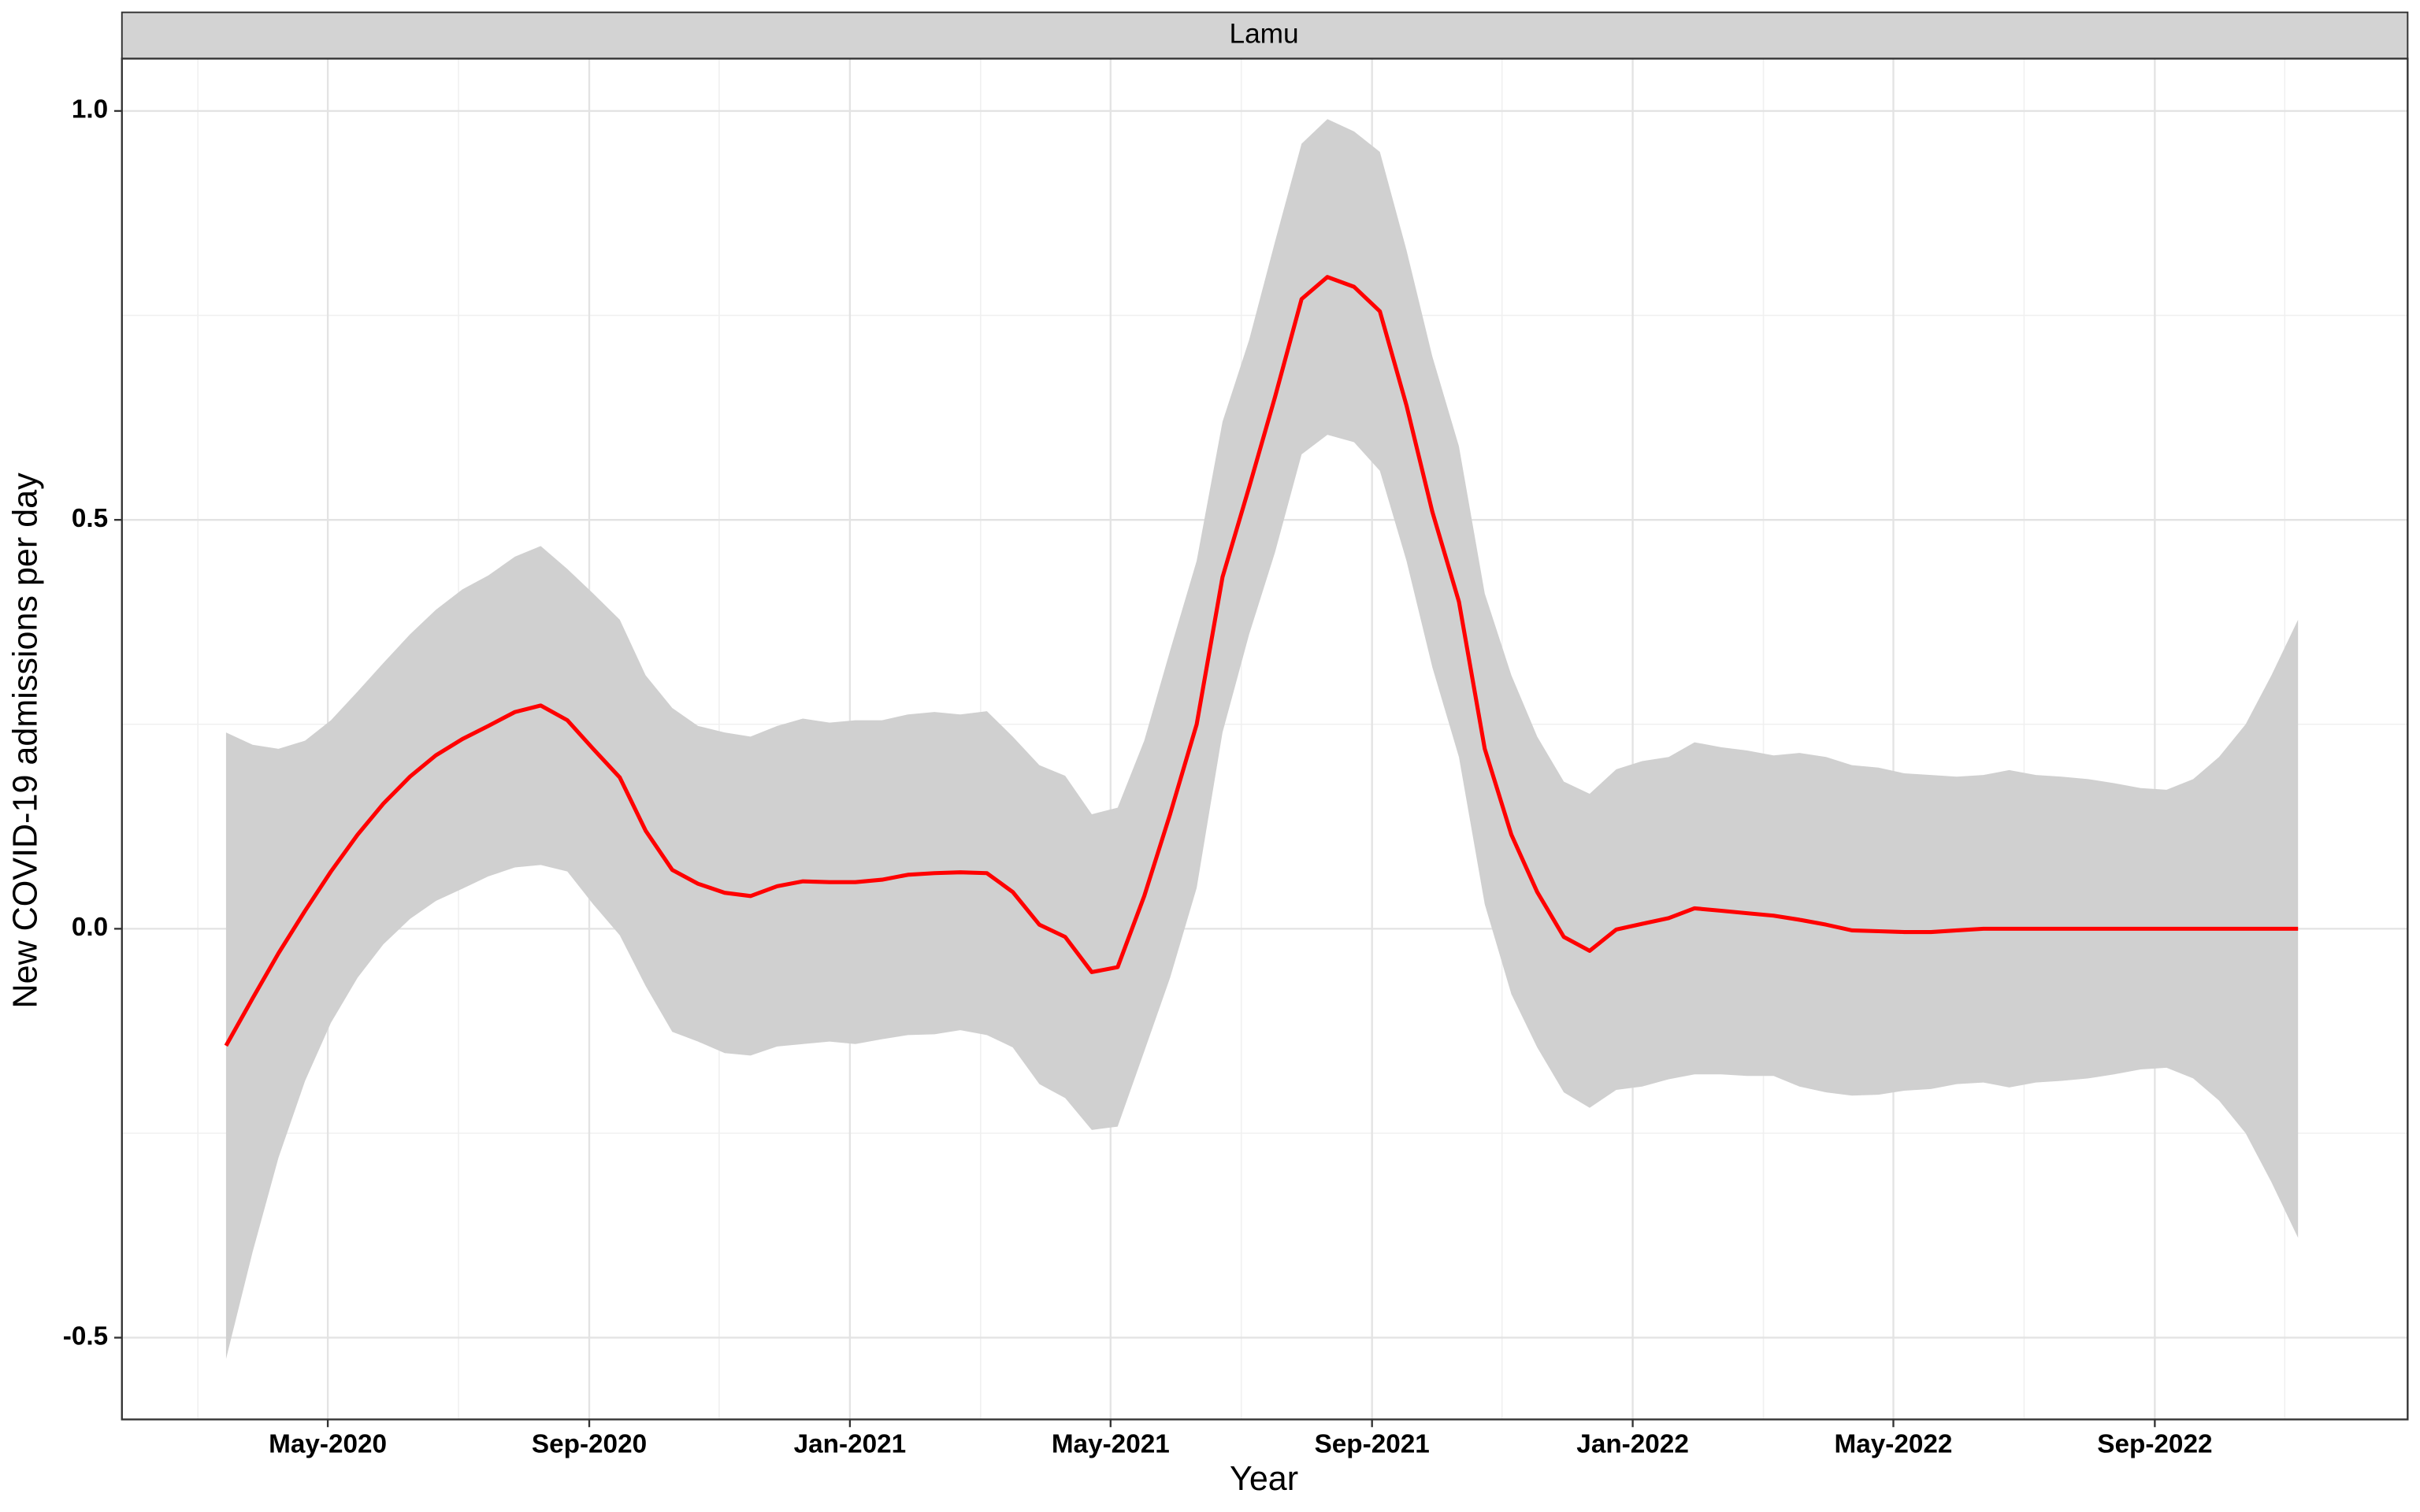 The width and height of the screenshot is (2420, 1512). Describe the element at coordinates (90, 927) in the screenshot. I see `y-tick-label: 0.0` at that location.